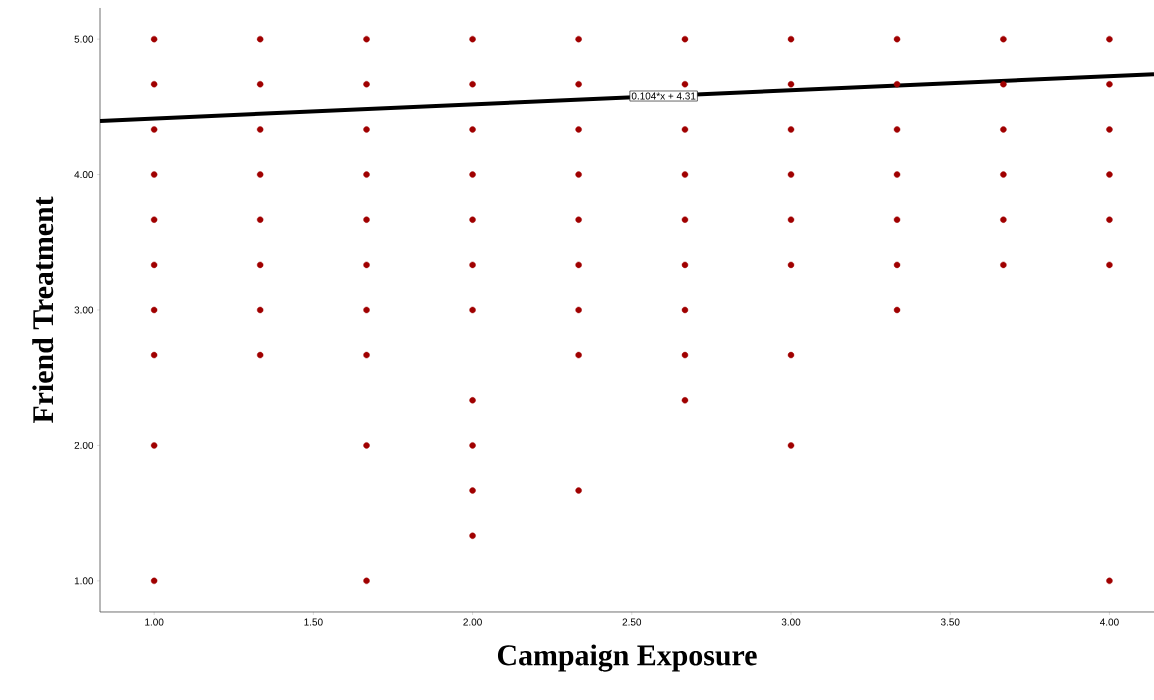 This screenshot has height=700, width=1154. What do you see at coordinates (84, 581) in the screenshot?
I see `y-tick-label: 1.00` at bounding box center [84, 581].